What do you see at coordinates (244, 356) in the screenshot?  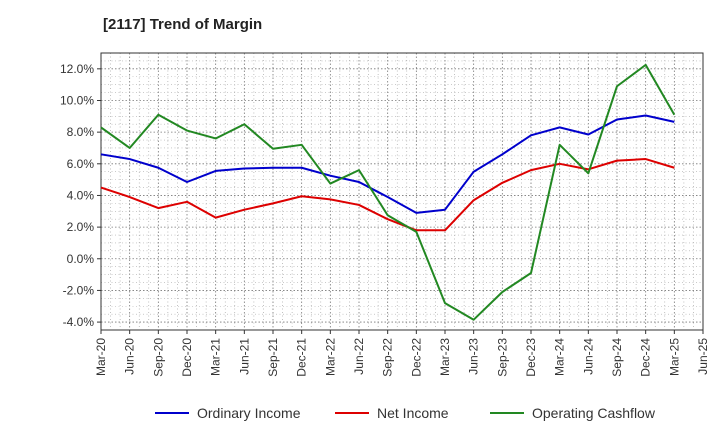 I see `x-tick-label: Jun-21` at bounding box center [244, 356].